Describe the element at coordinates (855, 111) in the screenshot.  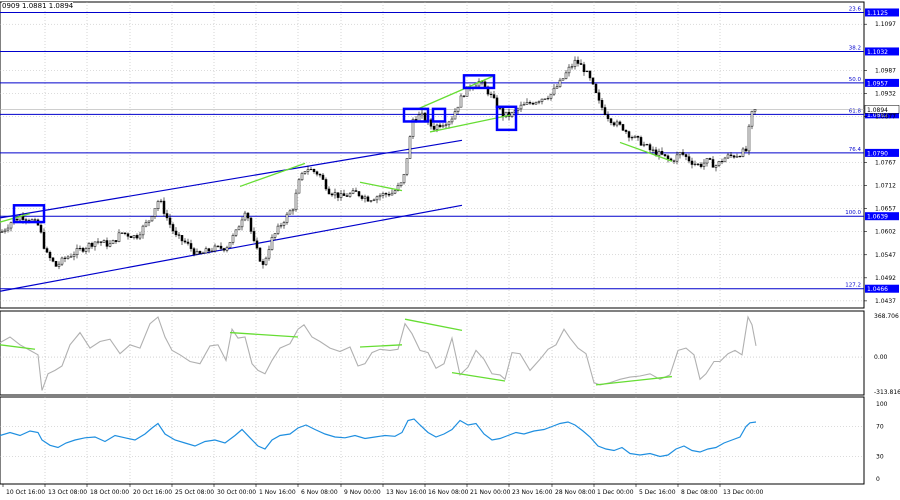
I see `fib-label: 61.8` at that location.